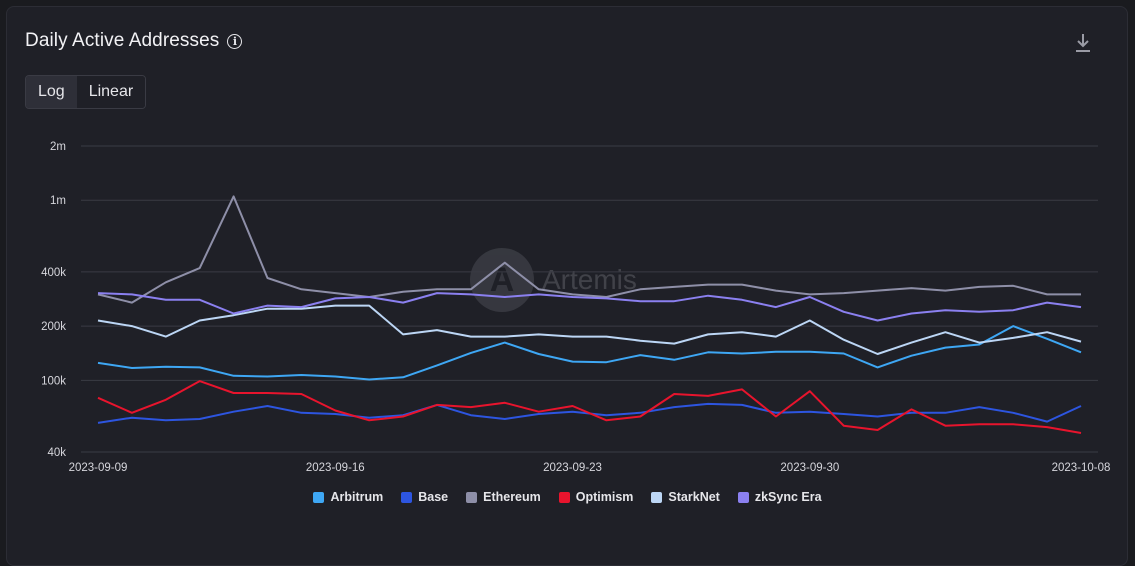 The height and width of the screenshot is (566, 1135). I want to click on title-row: Daily Active Addresses i, so click(134, 41).